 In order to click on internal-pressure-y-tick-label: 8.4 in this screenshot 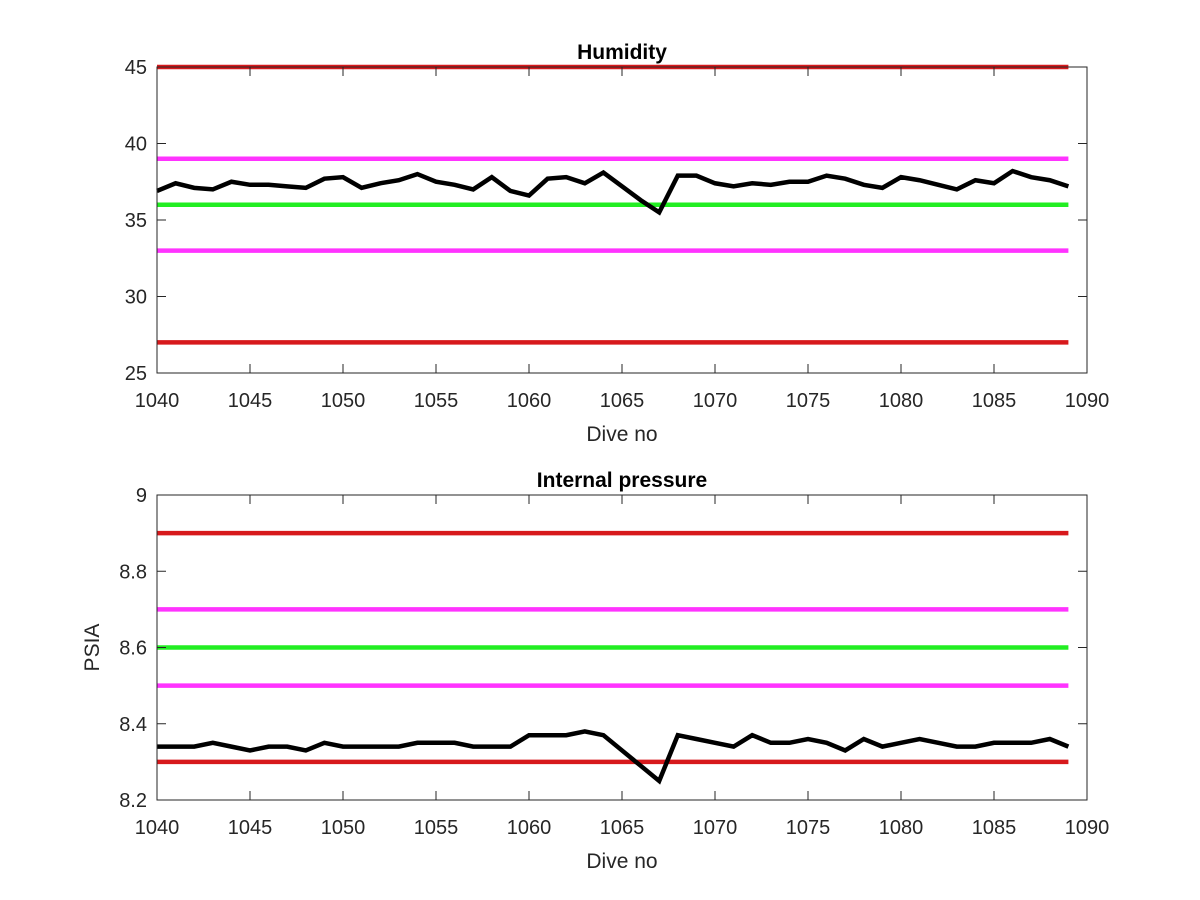, I will do `click(133, 725)`.